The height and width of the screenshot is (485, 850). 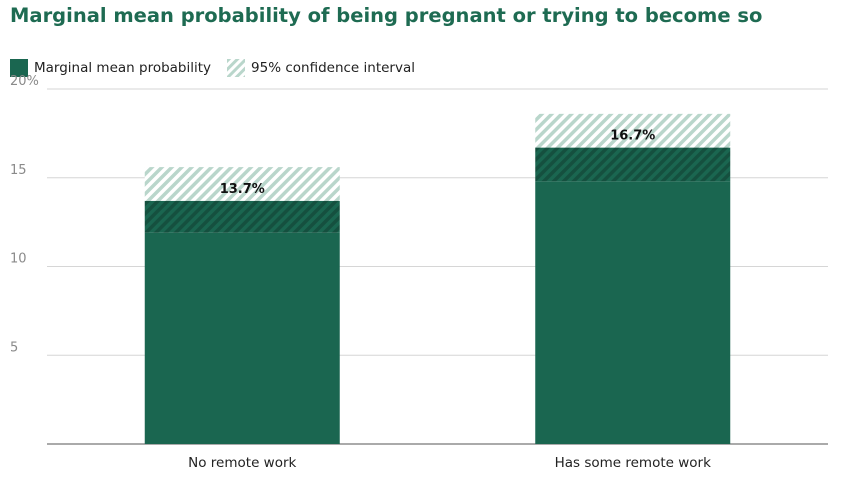 I want to click on y-tick-label: 15, so click(x=18, y=170).